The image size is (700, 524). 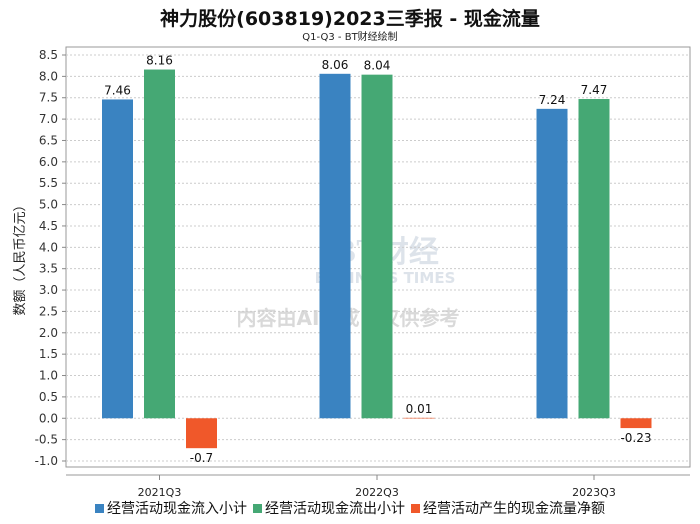 What do you see at coordinates (48, 354) in the screenshot?
I see `y-tick-label: 1.5` at bounding box center [48, 354].